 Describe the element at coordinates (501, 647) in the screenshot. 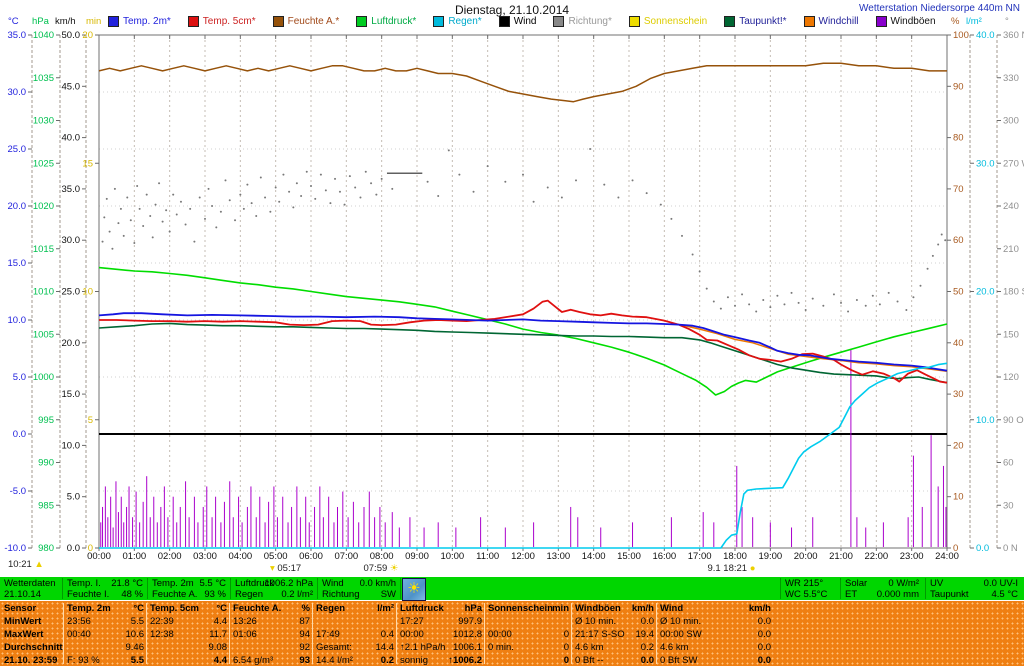

I see `table-cell-text: 0 min.` at that location.